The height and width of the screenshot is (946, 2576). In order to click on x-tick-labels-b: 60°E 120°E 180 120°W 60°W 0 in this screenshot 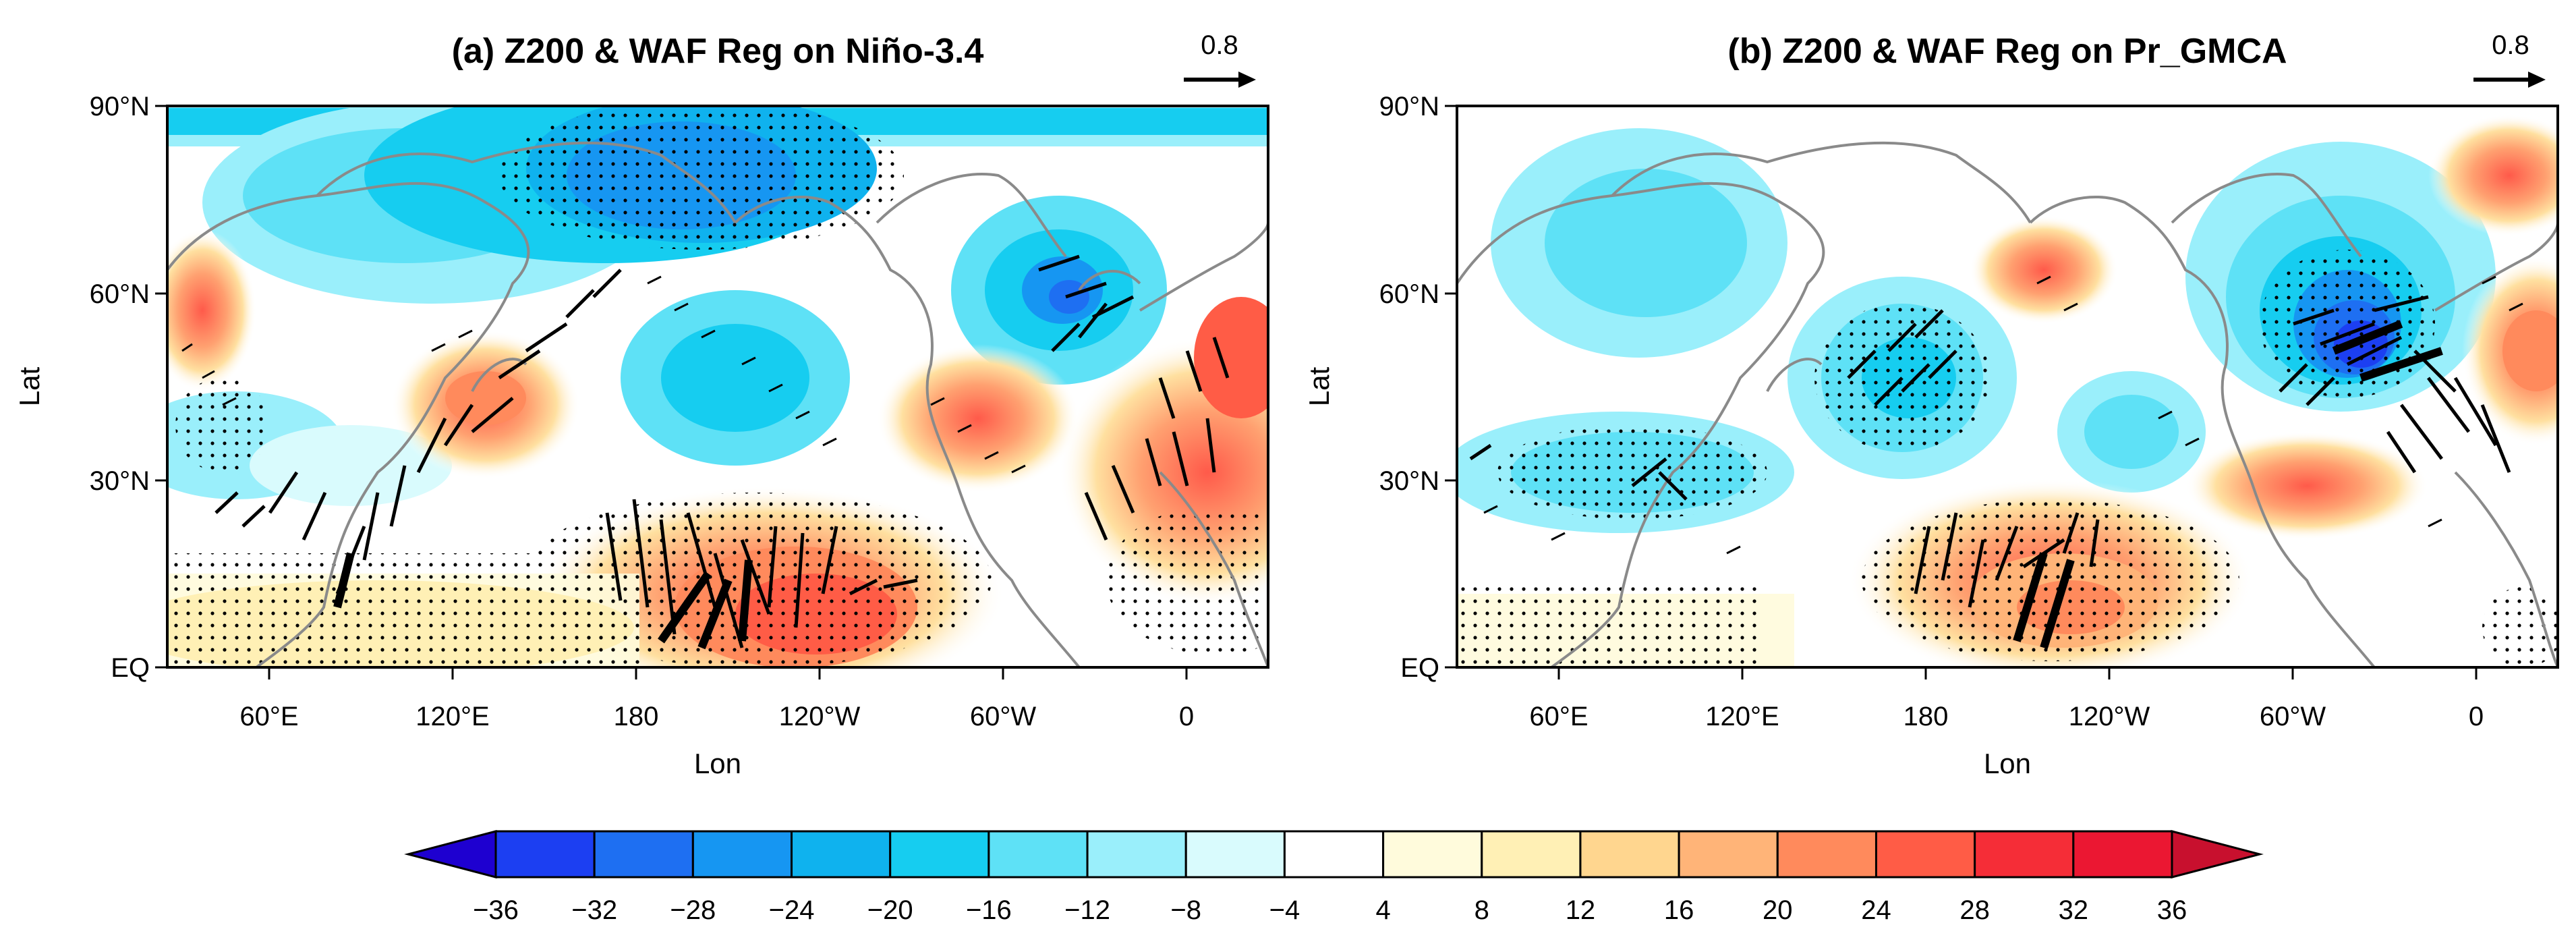, I will do `click(2006, 716)`.